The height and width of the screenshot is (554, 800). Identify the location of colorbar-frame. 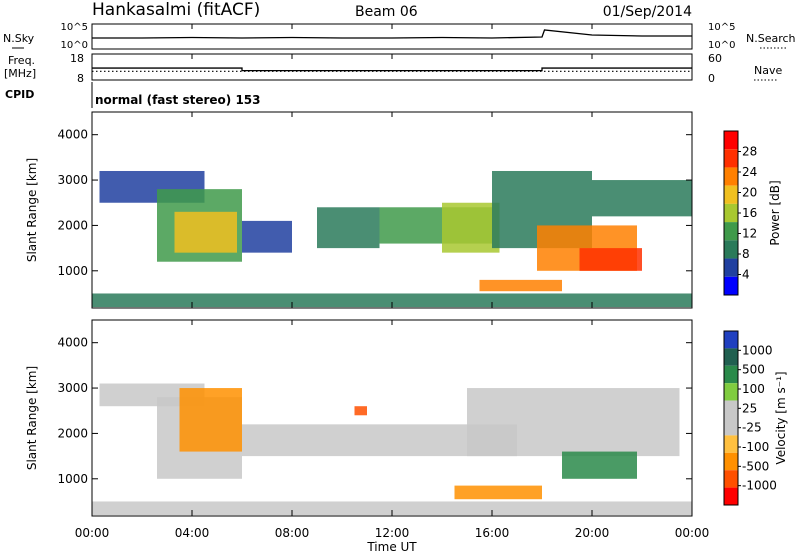
(731, 418).